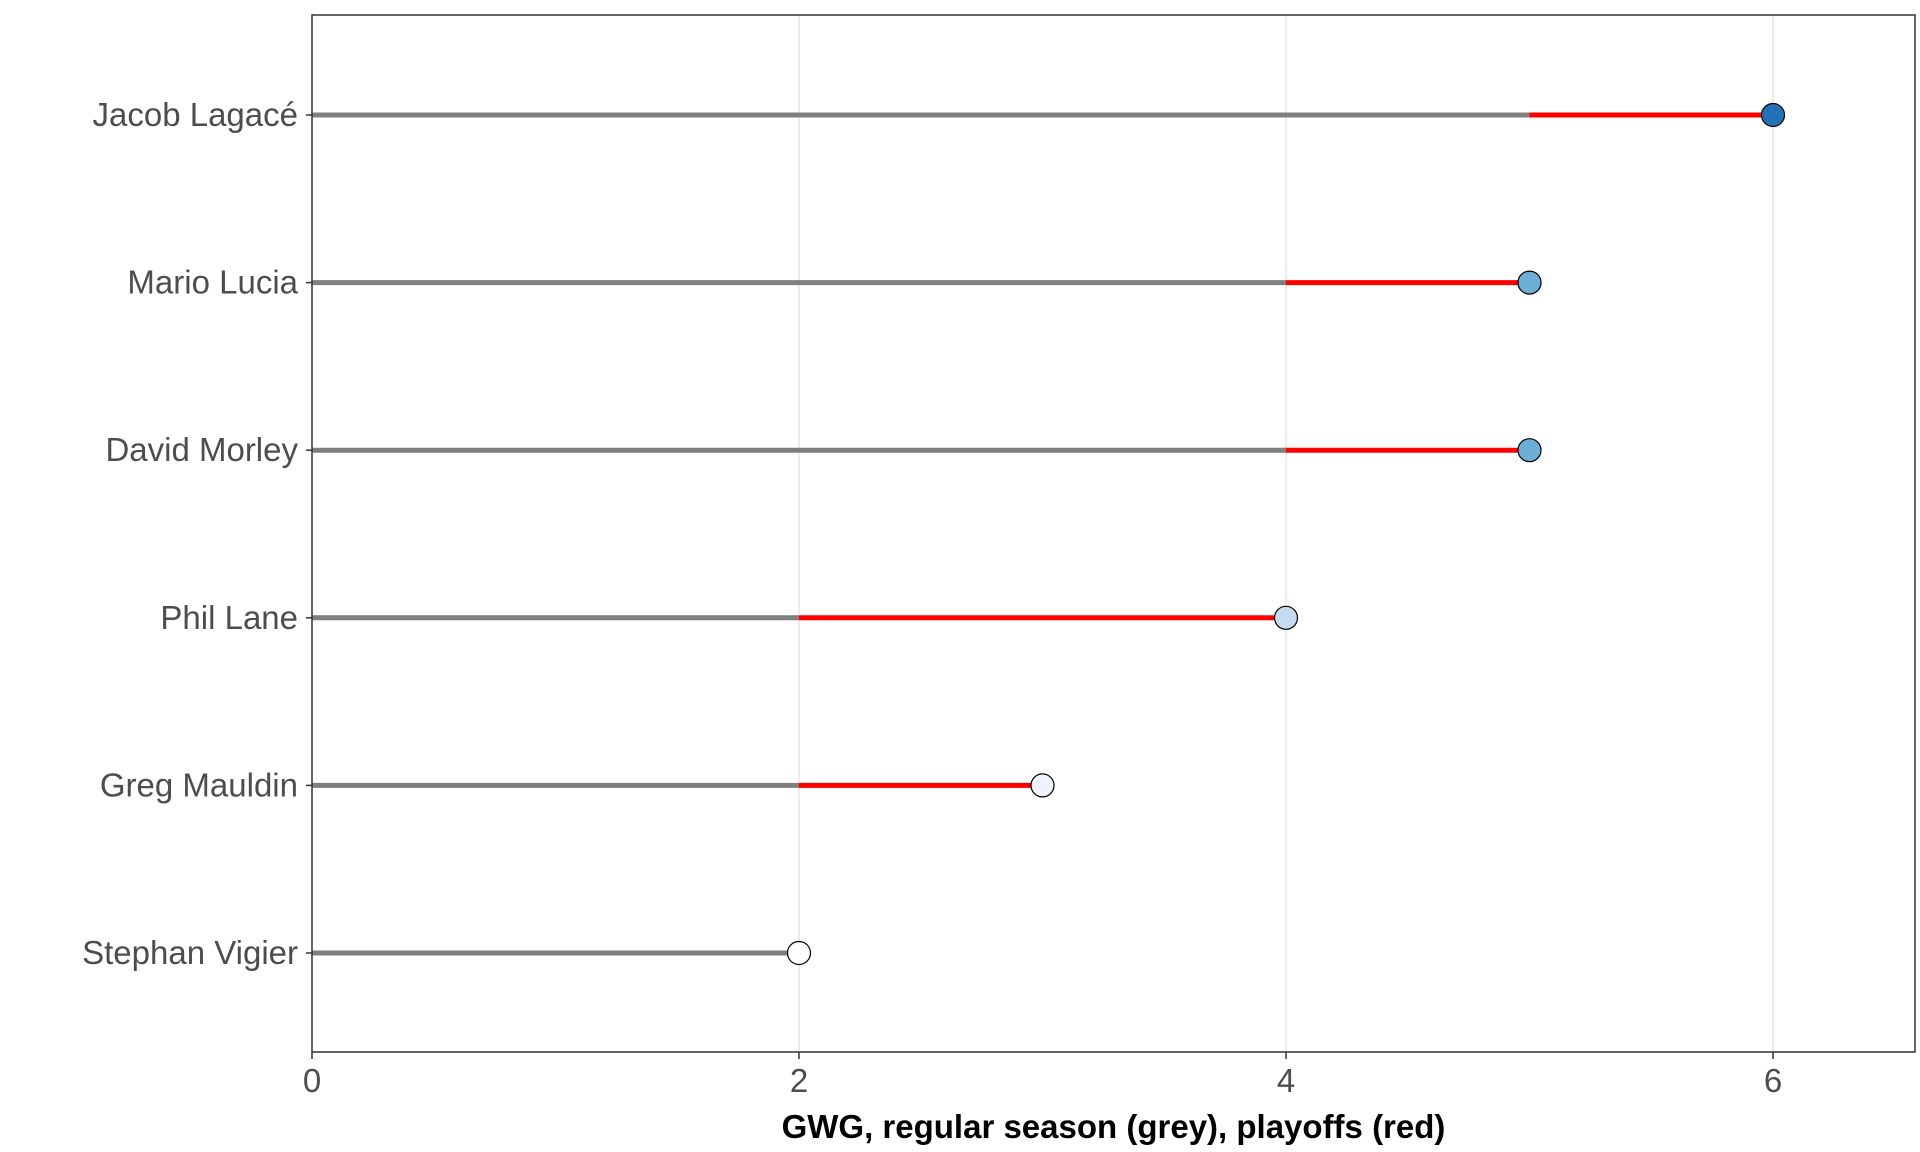 The width and height of the screenshot is (1920, 1152). I want to click on category-label: Greg Mauldin, so click(199, 784).